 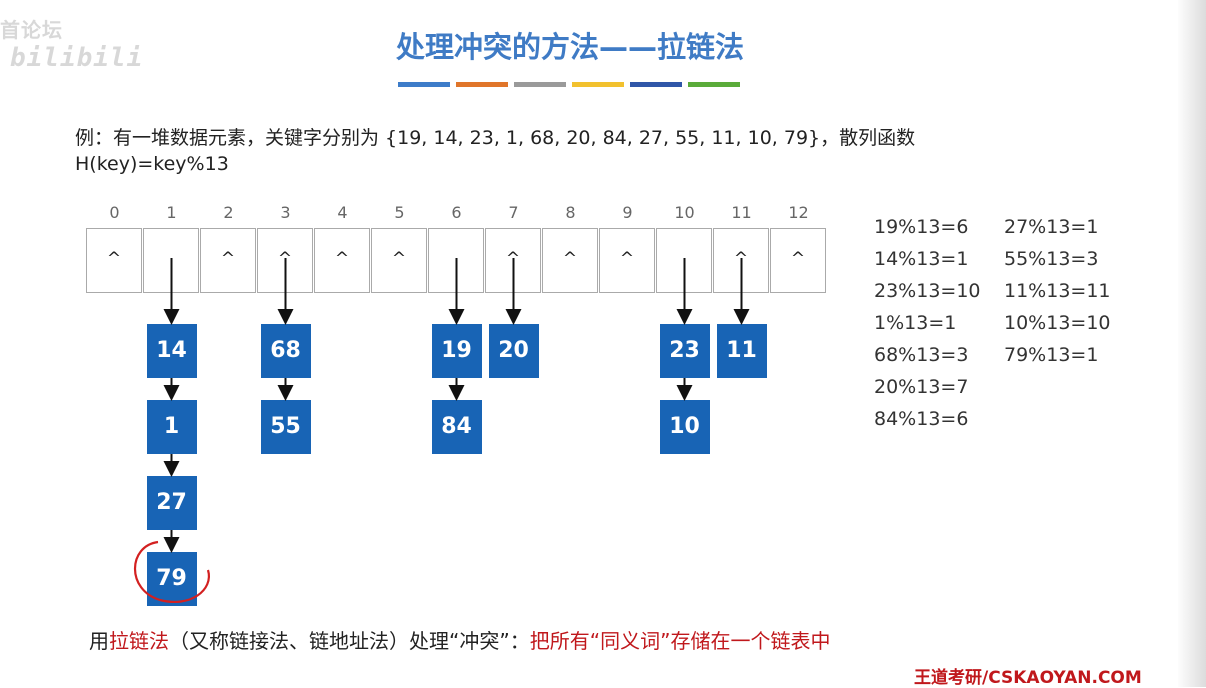 What do you see at coordinates (684, 351) in the screenshot?
I see `chain-node: 23` at bounding box center [684, 351].